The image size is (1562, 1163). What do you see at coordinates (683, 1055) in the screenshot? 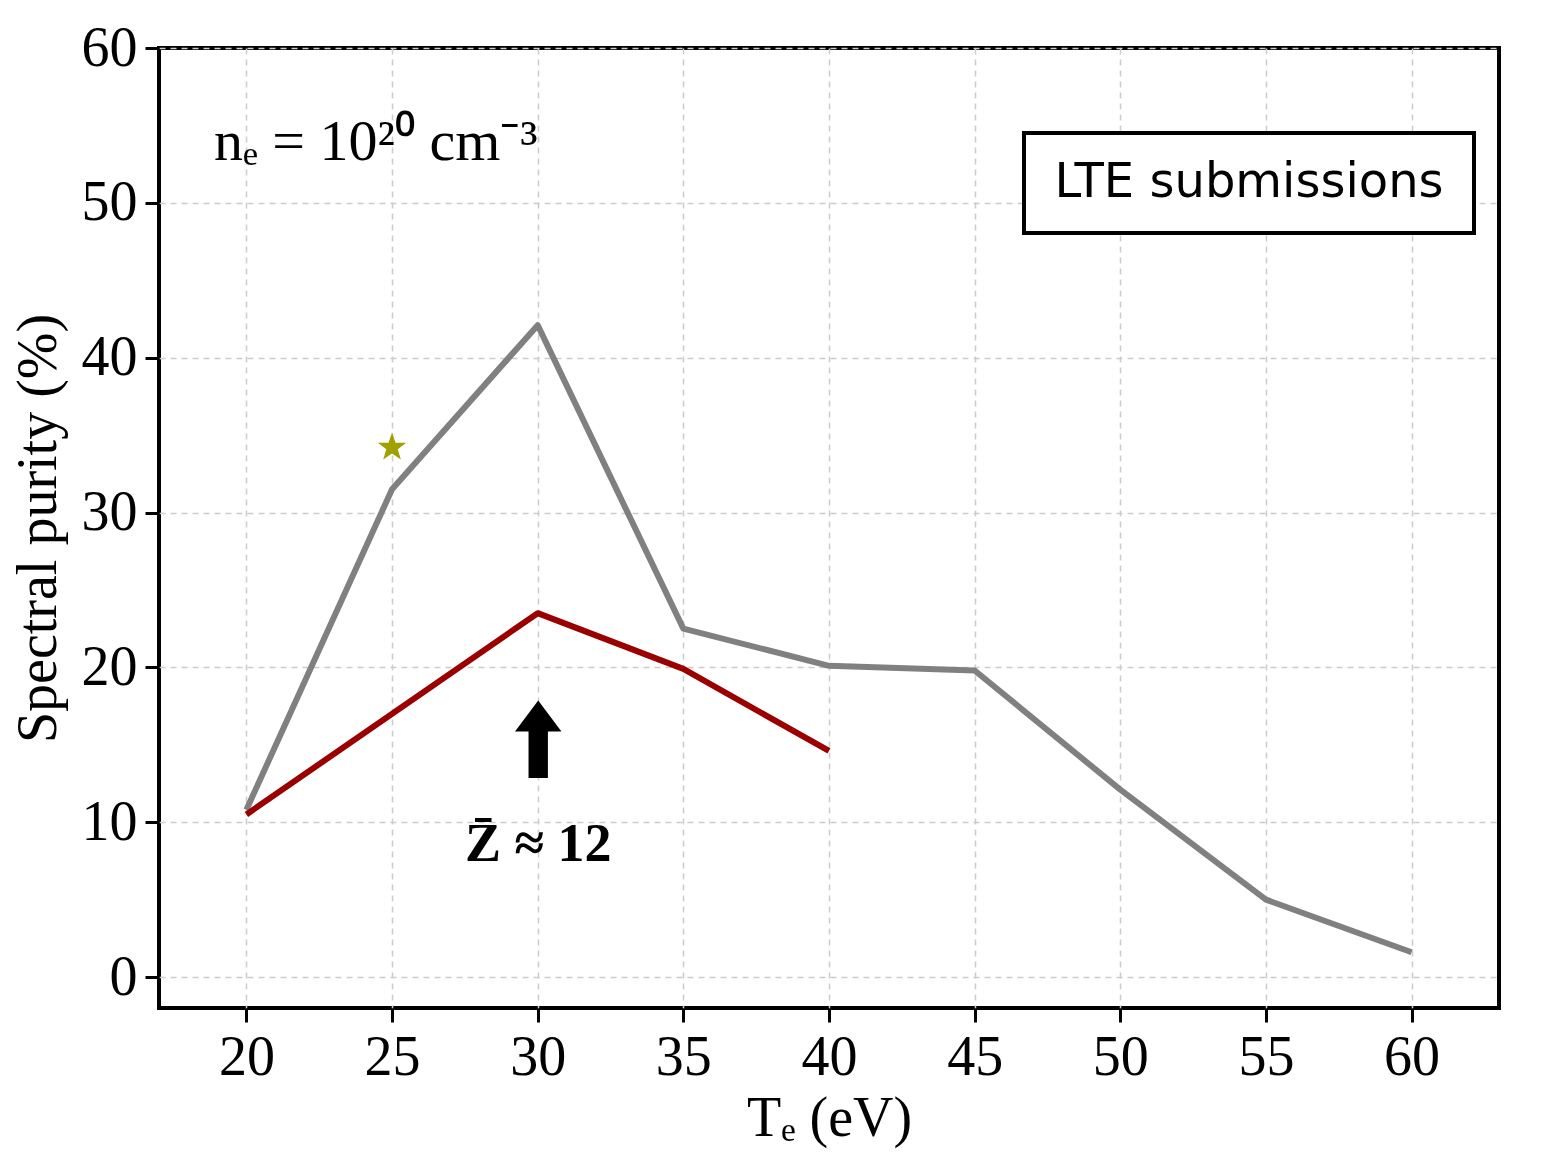
I see `x-tick-label: 35` at bounding box center [683, 1055].